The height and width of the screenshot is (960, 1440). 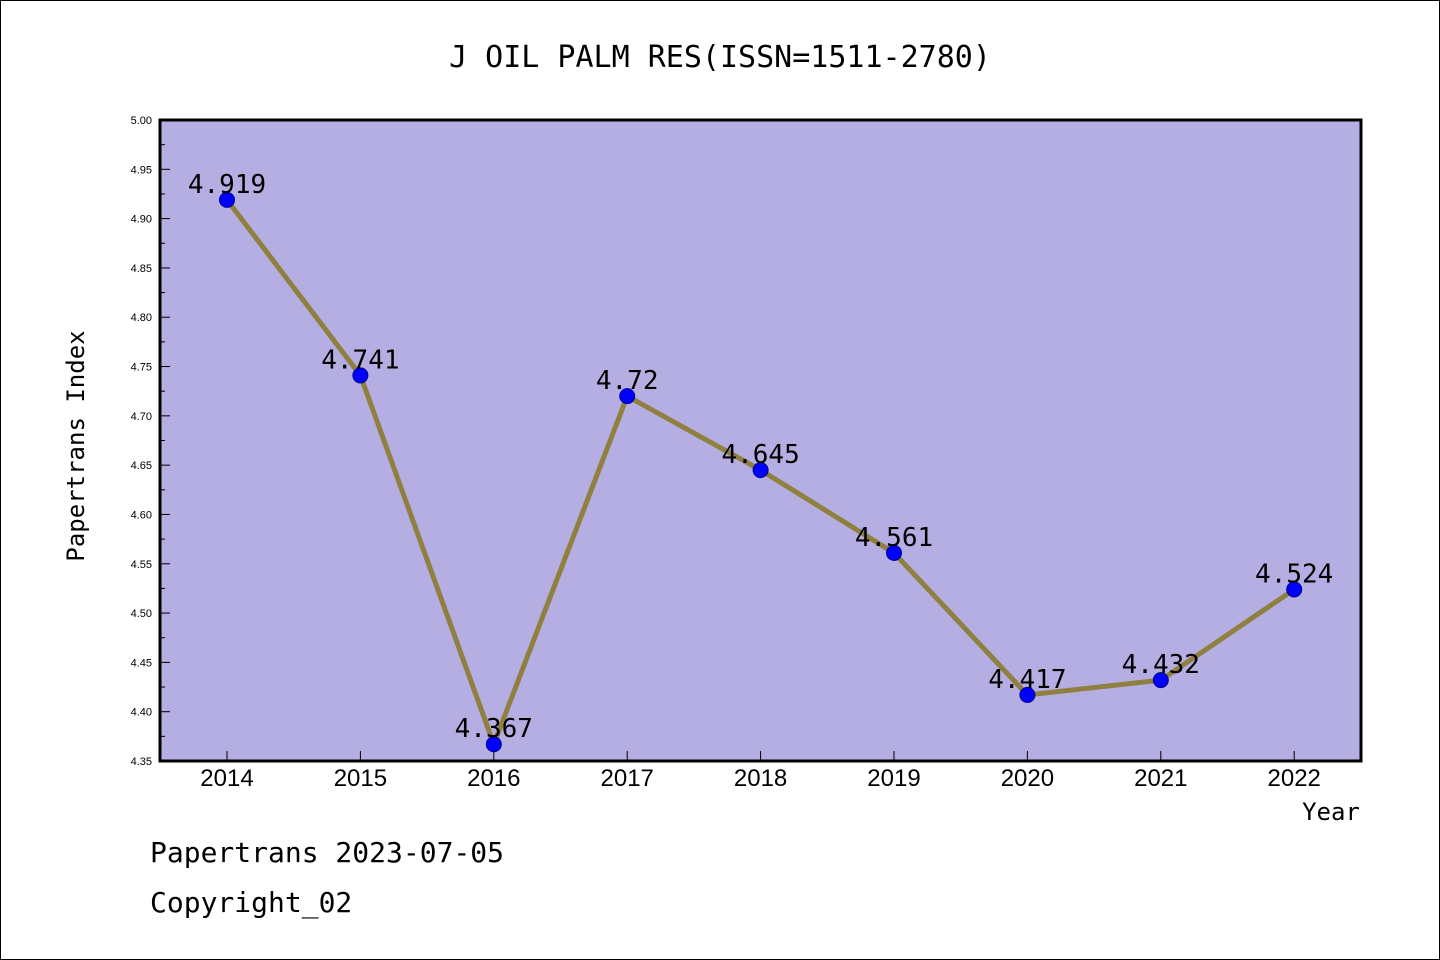 I want to click on x-tick-label: 2021, so click(x=1160, y=778).